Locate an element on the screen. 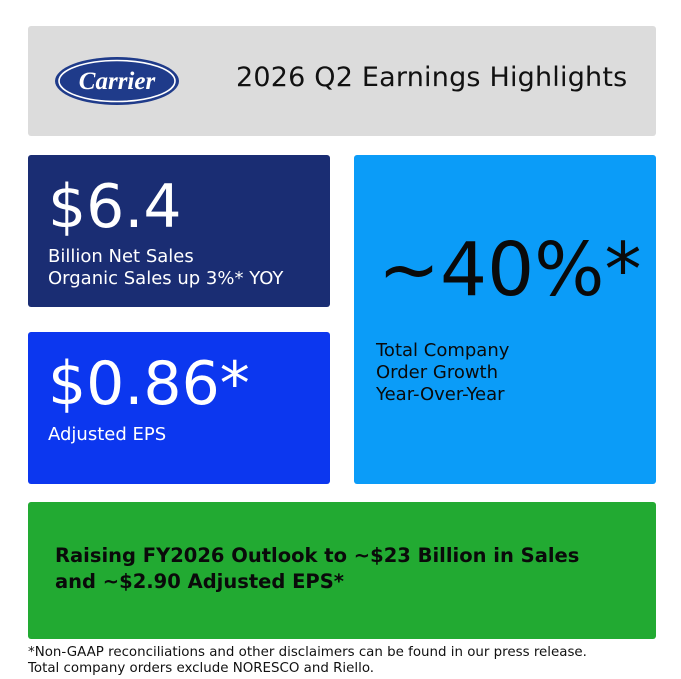 The image size is (681, 679). page-title: 2026 Q2 Earnings Highlights is located at coordinates (432, 77).